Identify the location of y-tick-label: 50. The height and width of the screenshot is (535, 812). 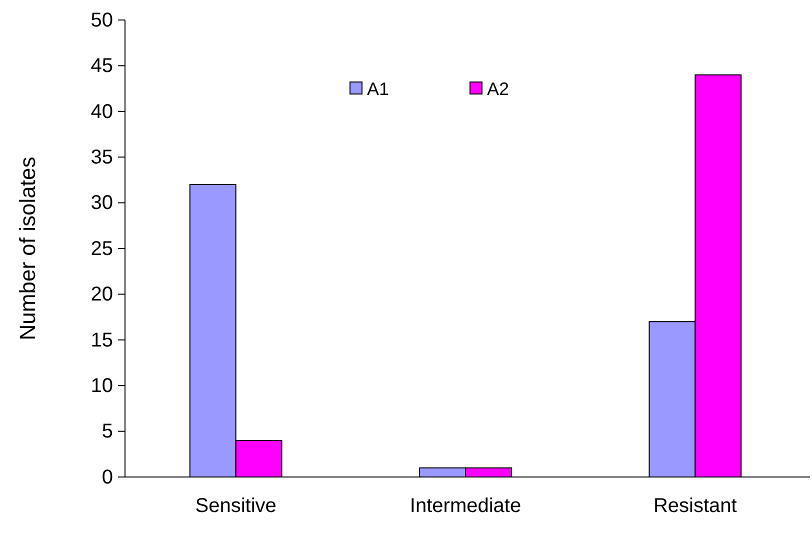
(101, 20).